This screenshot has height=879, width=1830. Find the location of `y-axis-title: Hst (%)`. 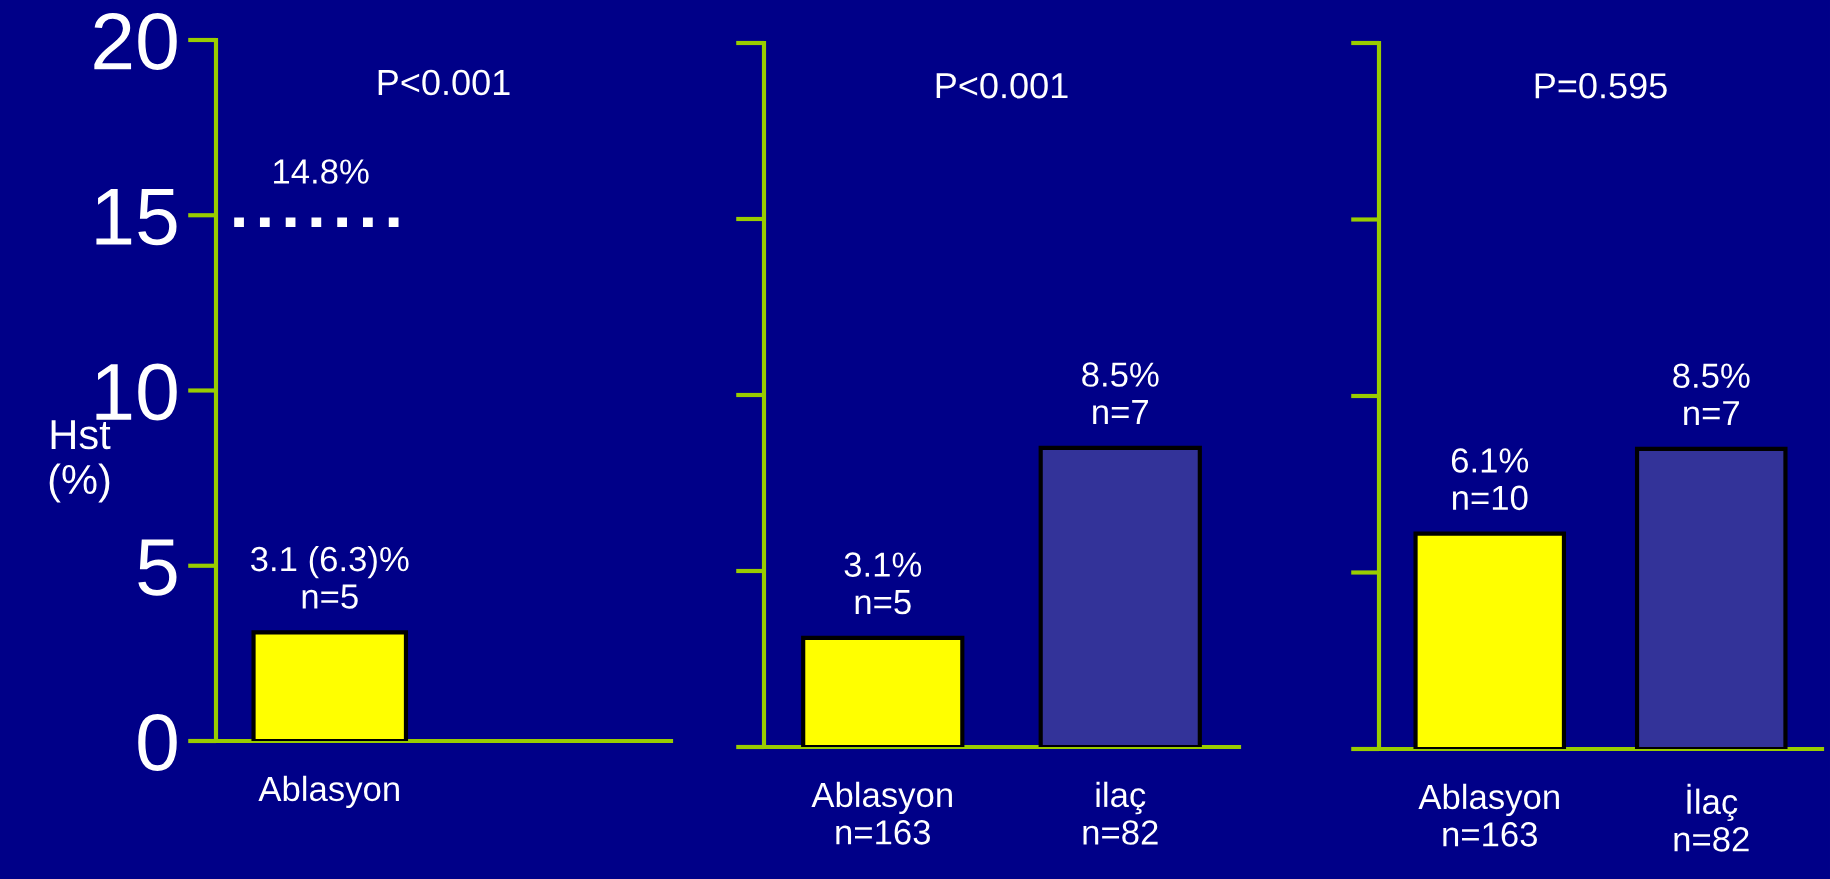

y-axis-title: Hst (%) is located at coordinates (80, 461).